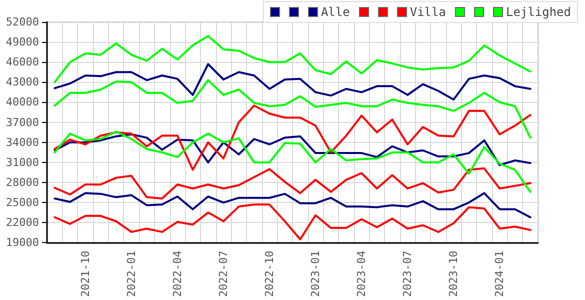 The width and height of the screenshot is (585, 300). What do you see at coordinates (499, 273) in the screenshot?
I see `x-tick-label: 2024-01` at bounding box center [499, 273].